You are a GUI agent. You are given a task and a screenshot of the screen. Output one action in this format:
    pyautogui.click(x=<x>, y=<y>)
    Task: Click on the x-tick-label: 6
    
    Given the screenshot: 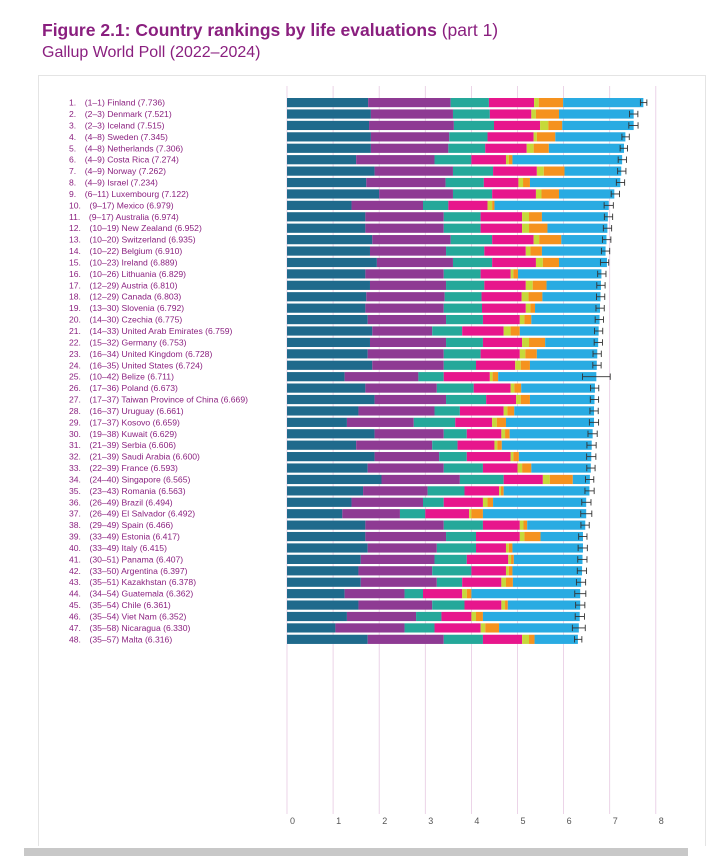 What is the action you would take?
    pyautogui.click(x=569, y=821)
    